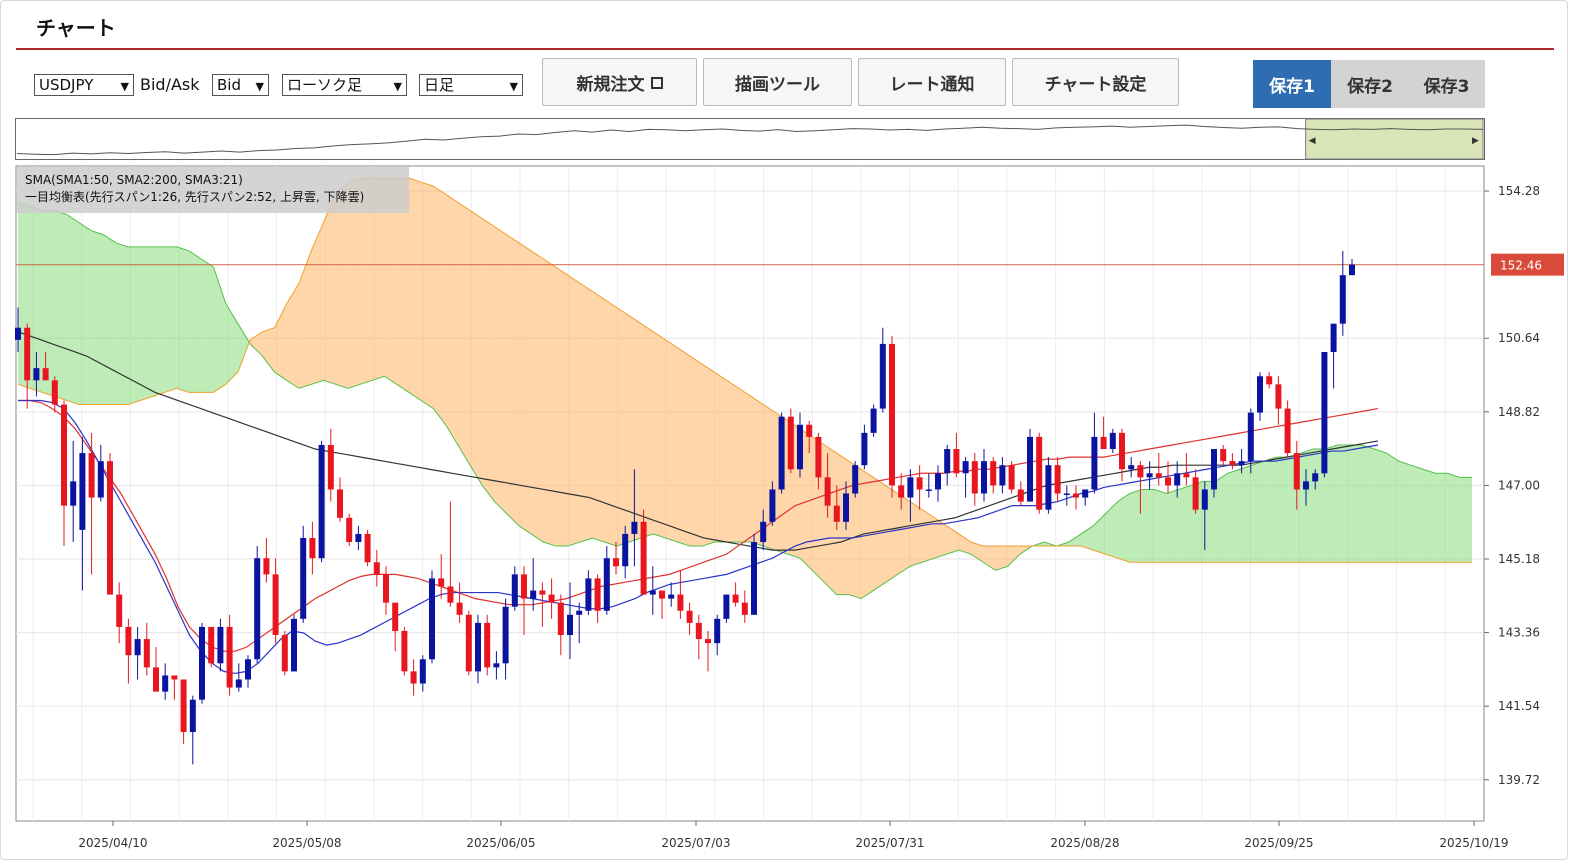 This screenshot has width=1576, height=866. What do you see at coordinates (1394, 139) in the screenshot?
I see `overview-range-window` at bounding box center [1394, 139].